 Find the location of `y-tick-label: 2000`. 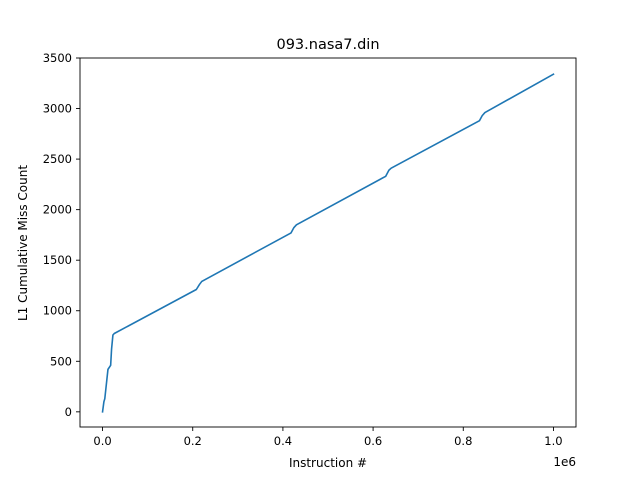

y-tick-label: 2000 is located at coordinates (57, 210).